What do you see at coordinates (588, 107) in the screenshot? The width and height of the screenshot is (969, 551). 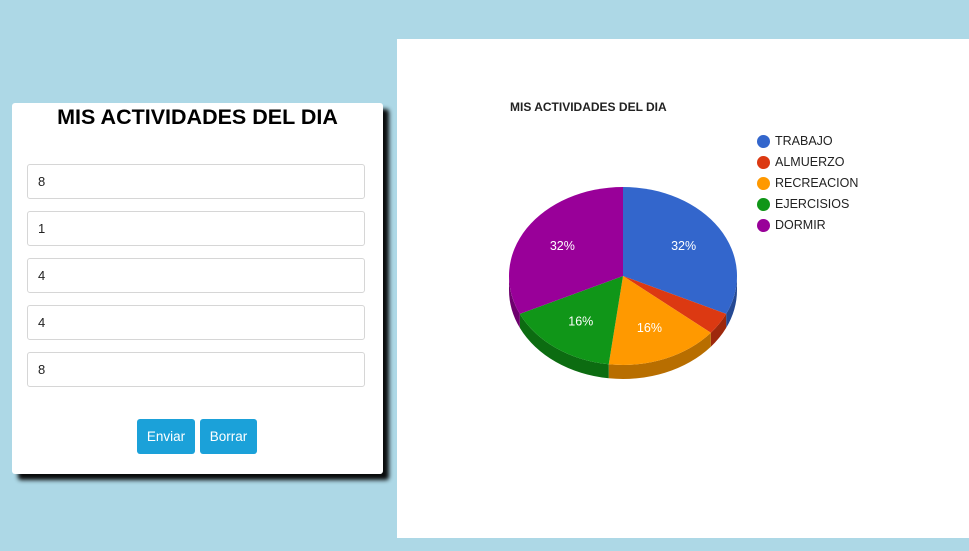 I see `chart-title: MIS ACTIVIDADES DEL DIA` at bounding box center [588, 107].